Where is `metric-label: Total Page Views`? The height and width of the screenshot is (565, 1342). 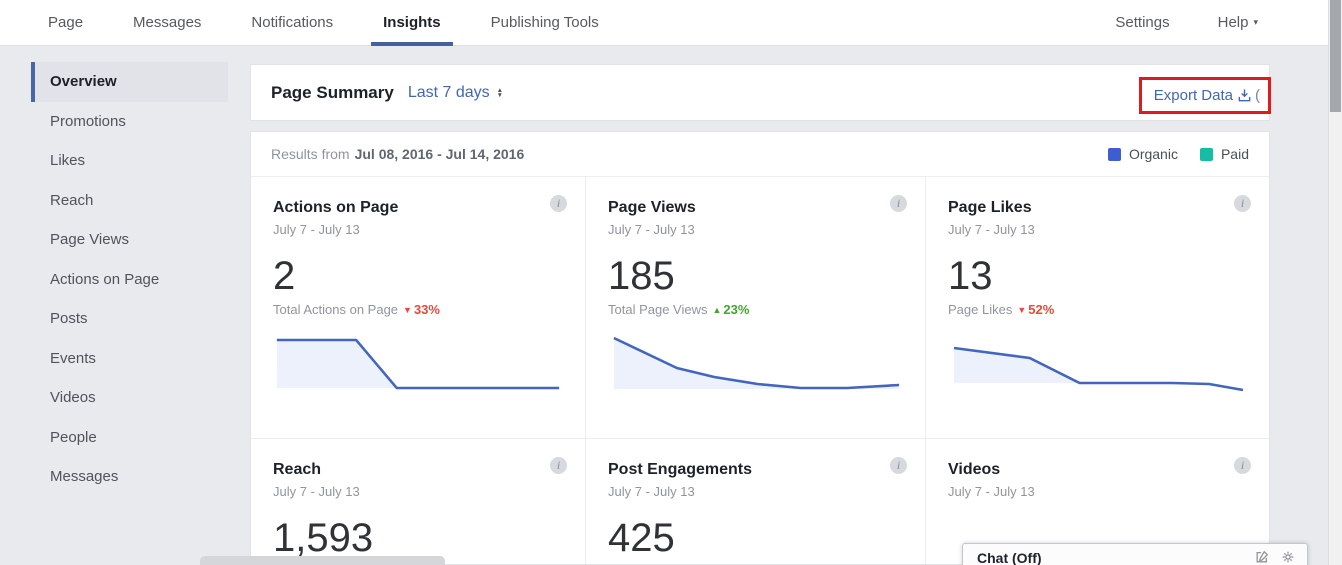
metric-label: Total Page Views is located at coordinates (658, 309).